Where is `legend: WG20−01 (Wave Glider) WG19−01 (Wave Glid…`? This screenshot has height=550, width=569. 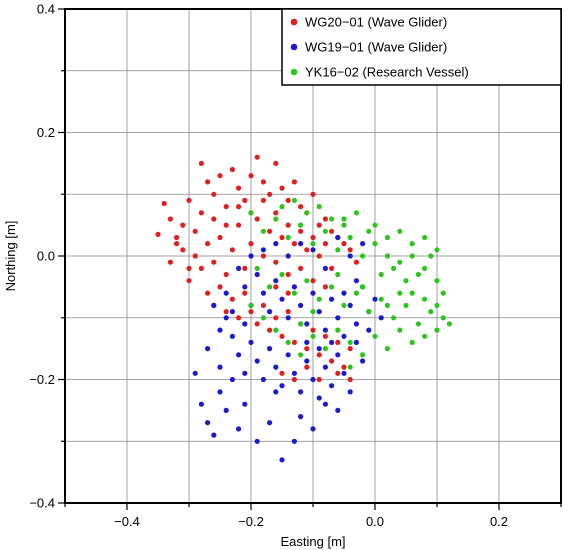
legend: WG20−01 (Wave Glider) WG19−01 (Wave Glid… is located at coordinates (421, 47).